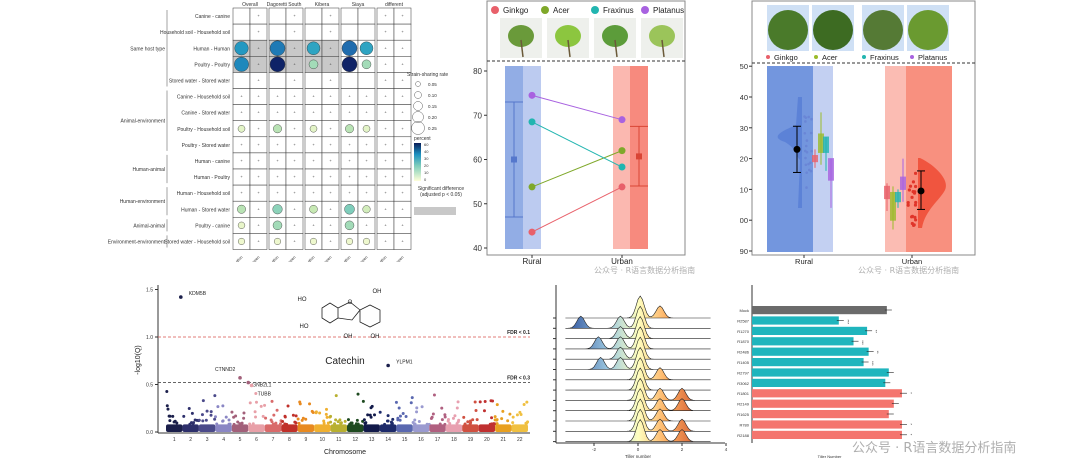 This screenshot has width=1080, height=467. Describe the element at coordinates (921, 191) in the screenshot. I see `mean-marker` at that location.